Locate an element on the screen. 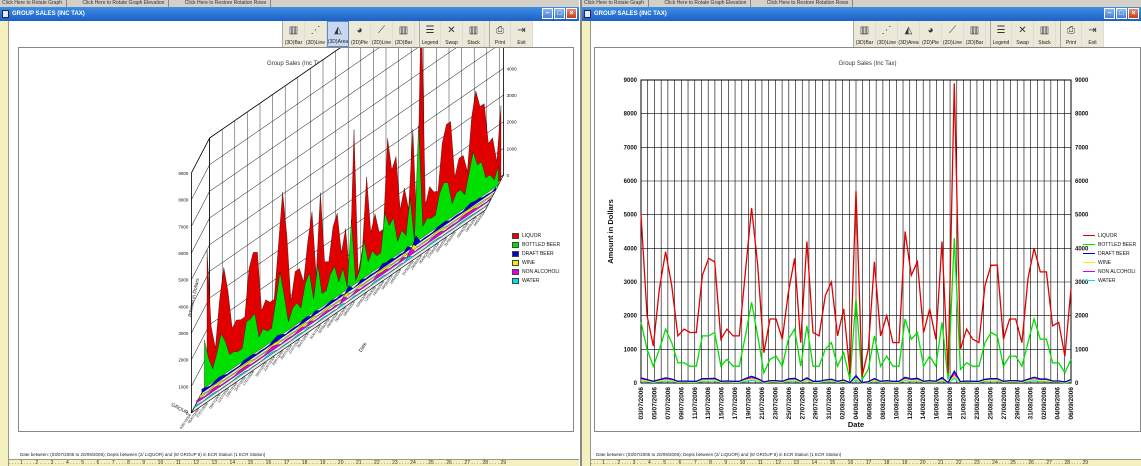  x-tick-label: 03/07/2006 is located at coordinates (641, 403).